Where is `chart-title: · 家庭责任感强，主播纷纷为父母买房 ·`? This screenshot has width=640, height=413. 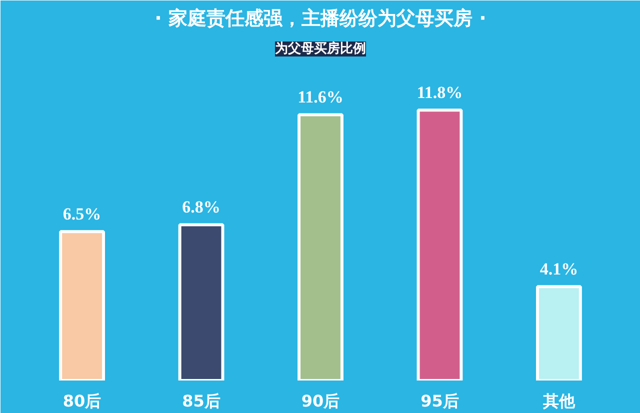 chart-title: · 家庭责任感强，主播纷纷为父母买房 · is located at coordinates (320, 19).